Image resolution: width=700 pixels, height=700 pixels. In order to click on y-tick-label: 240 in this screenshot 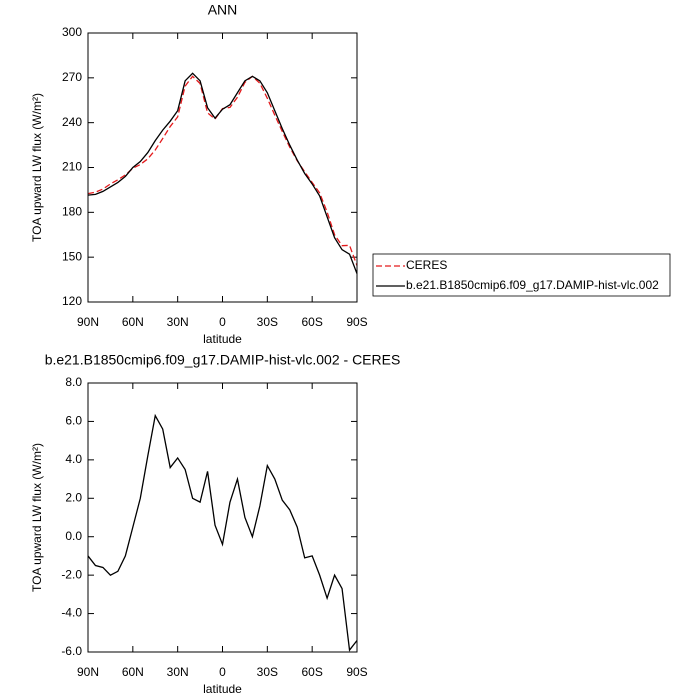, I will do `click(72, 122)`.